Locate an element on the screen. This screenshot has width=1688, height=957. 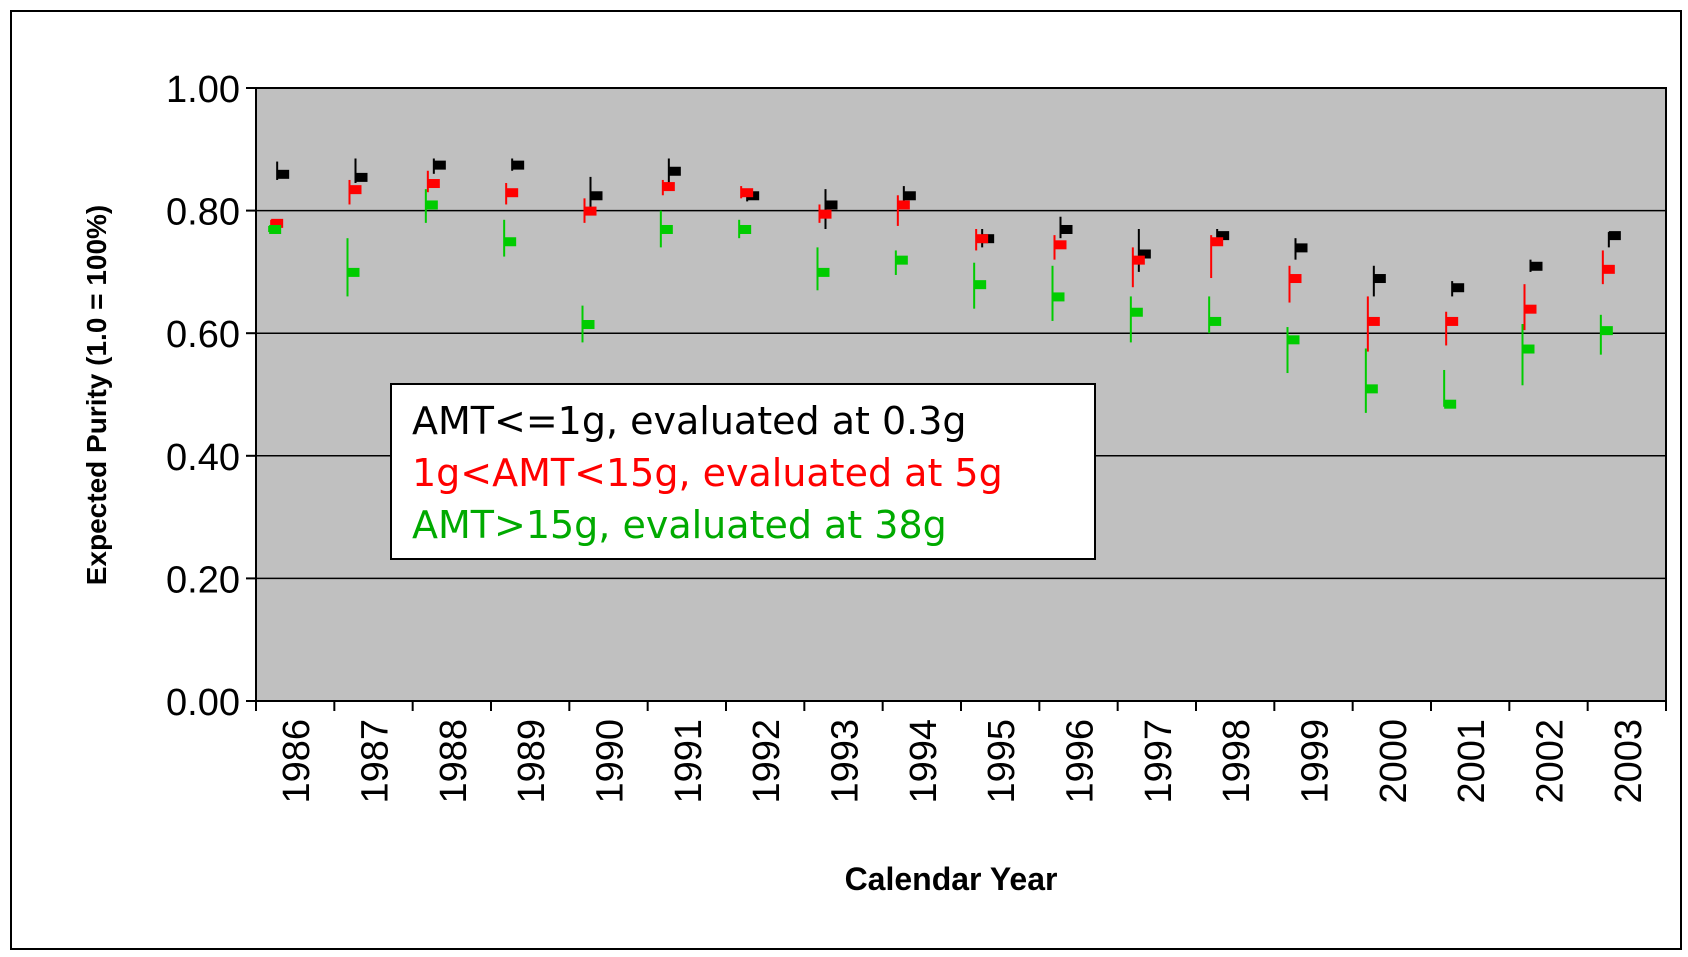
x-tick-label: 1999 is located at coordinates (1316, 761).